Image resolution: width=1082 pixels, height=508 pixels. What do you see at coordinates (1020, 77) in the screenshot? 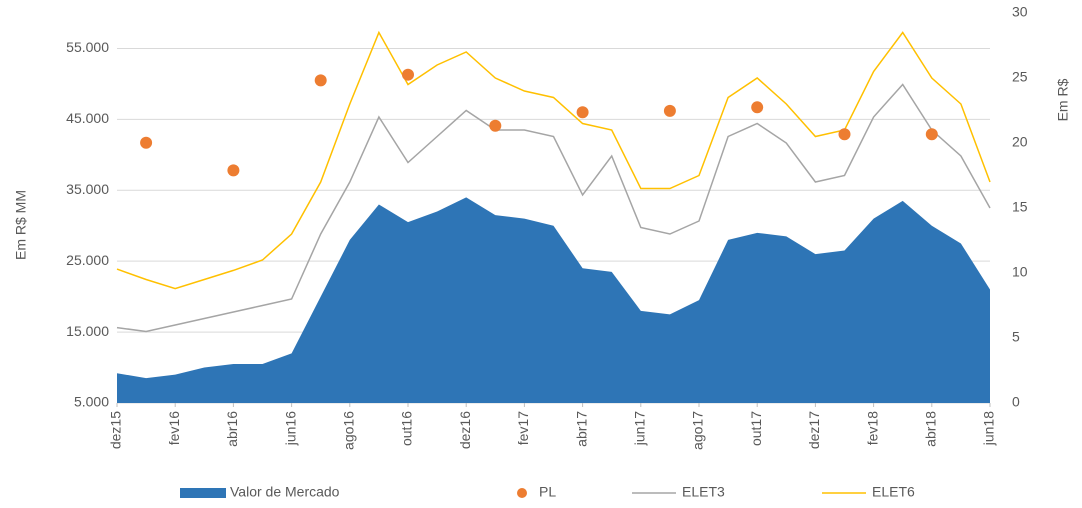
I see `y2-tick-label: 25` at bounding box center [1020, 77].